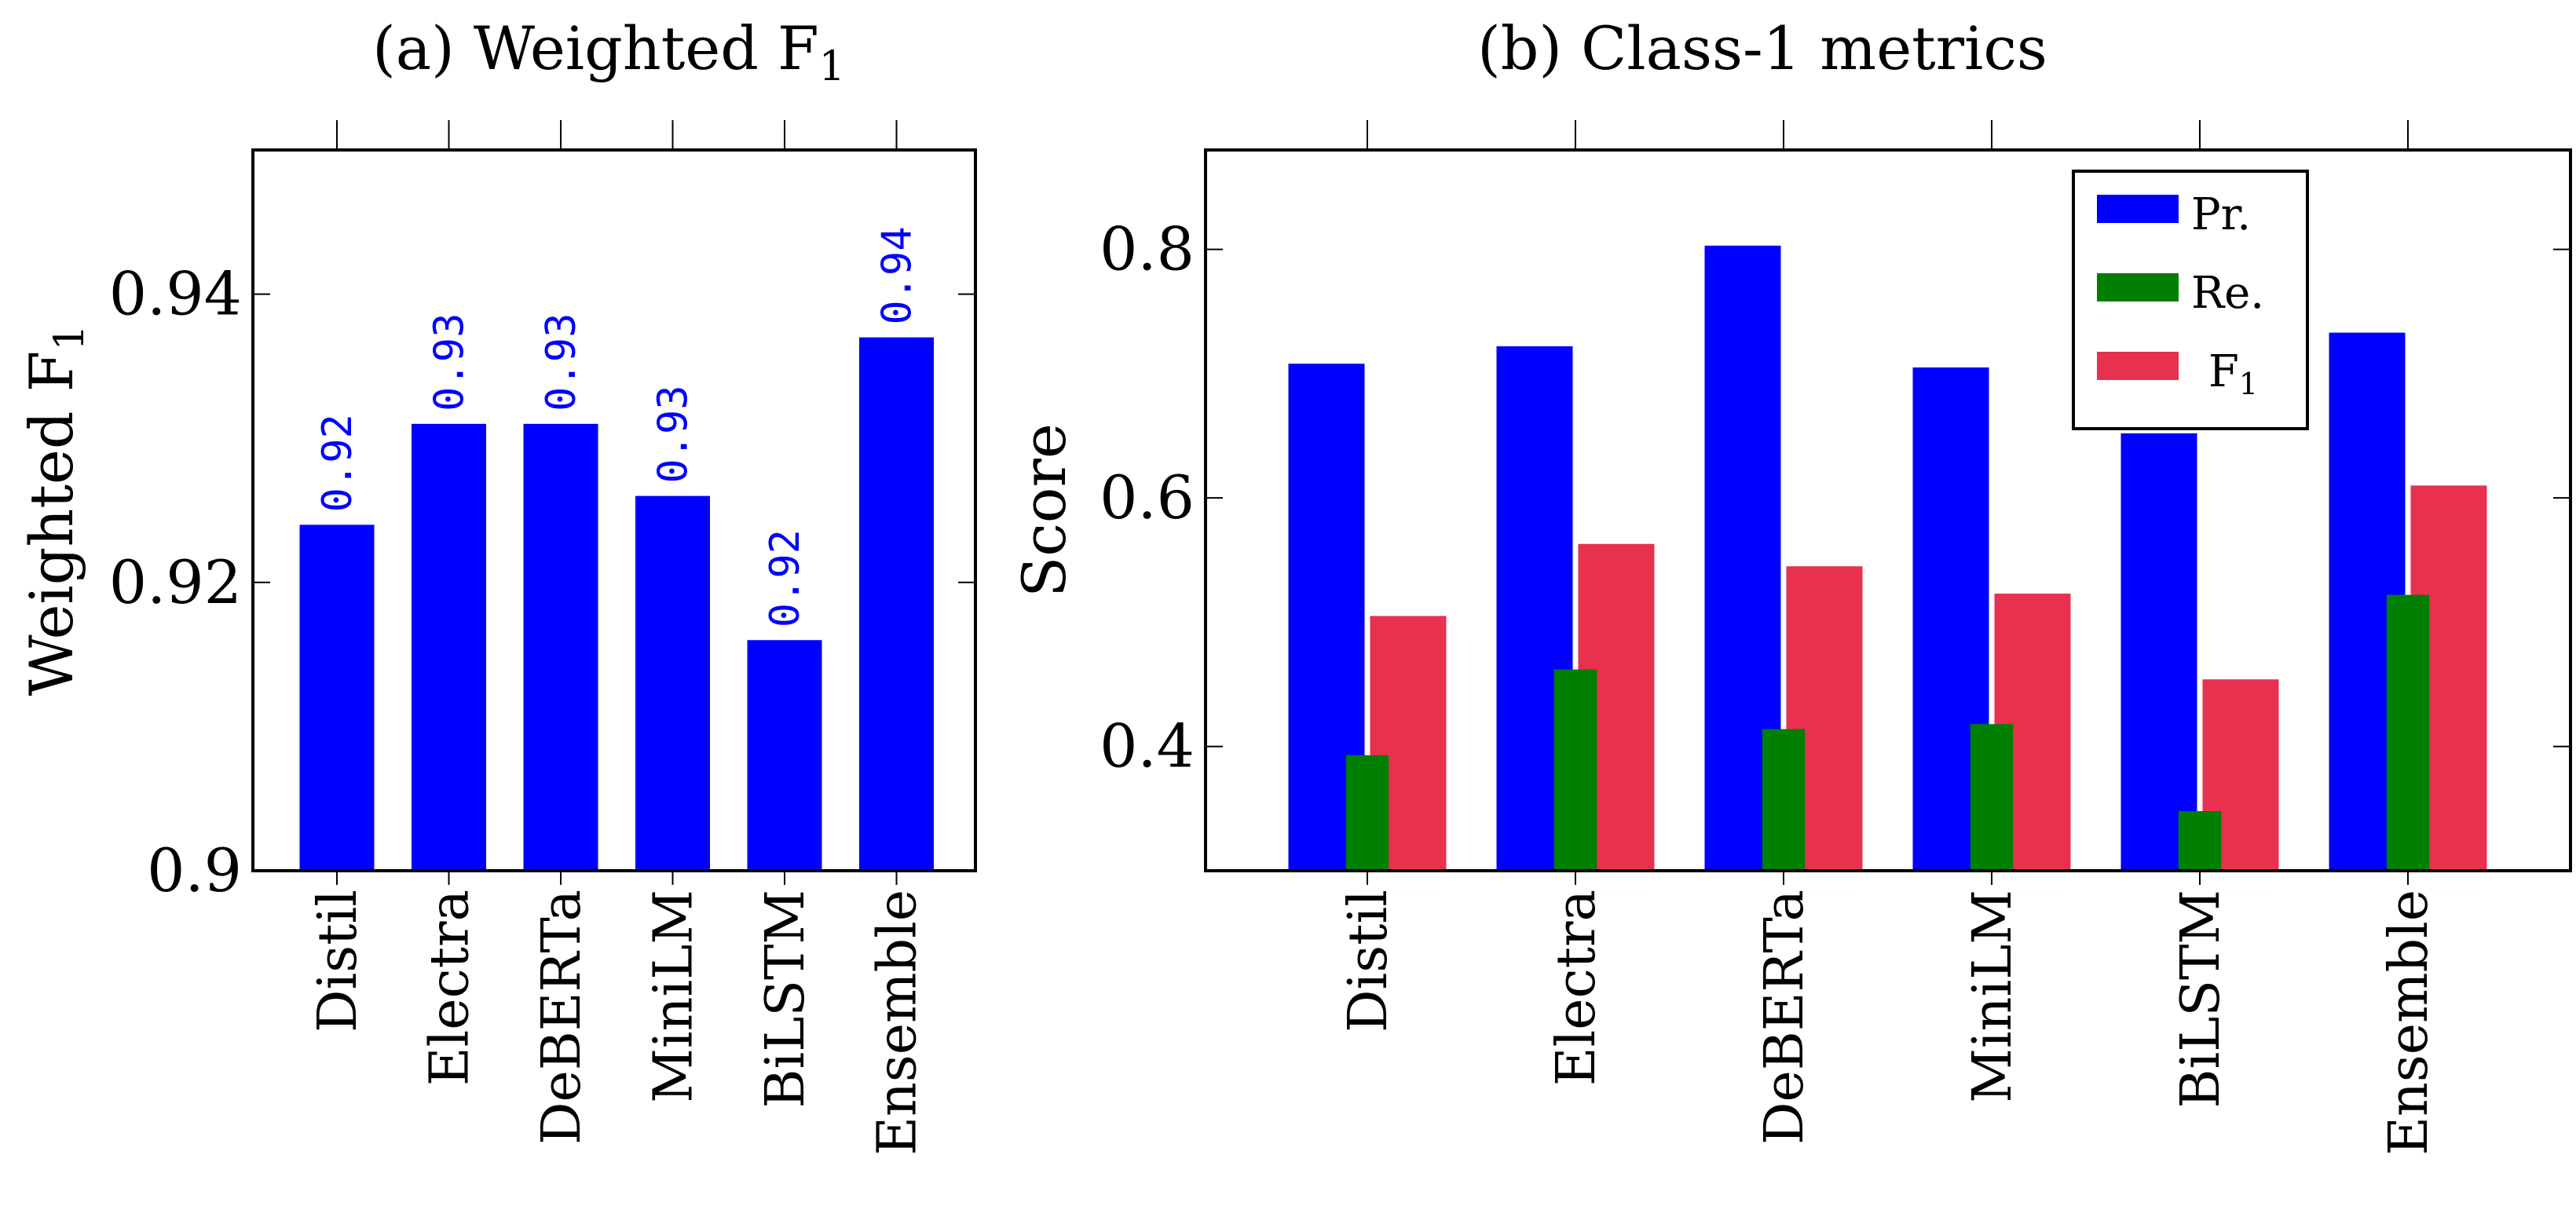  Describe the element at coordinates (338, 463) in the screenshot. I see `data-label-a-distil: 0.92` at that location.